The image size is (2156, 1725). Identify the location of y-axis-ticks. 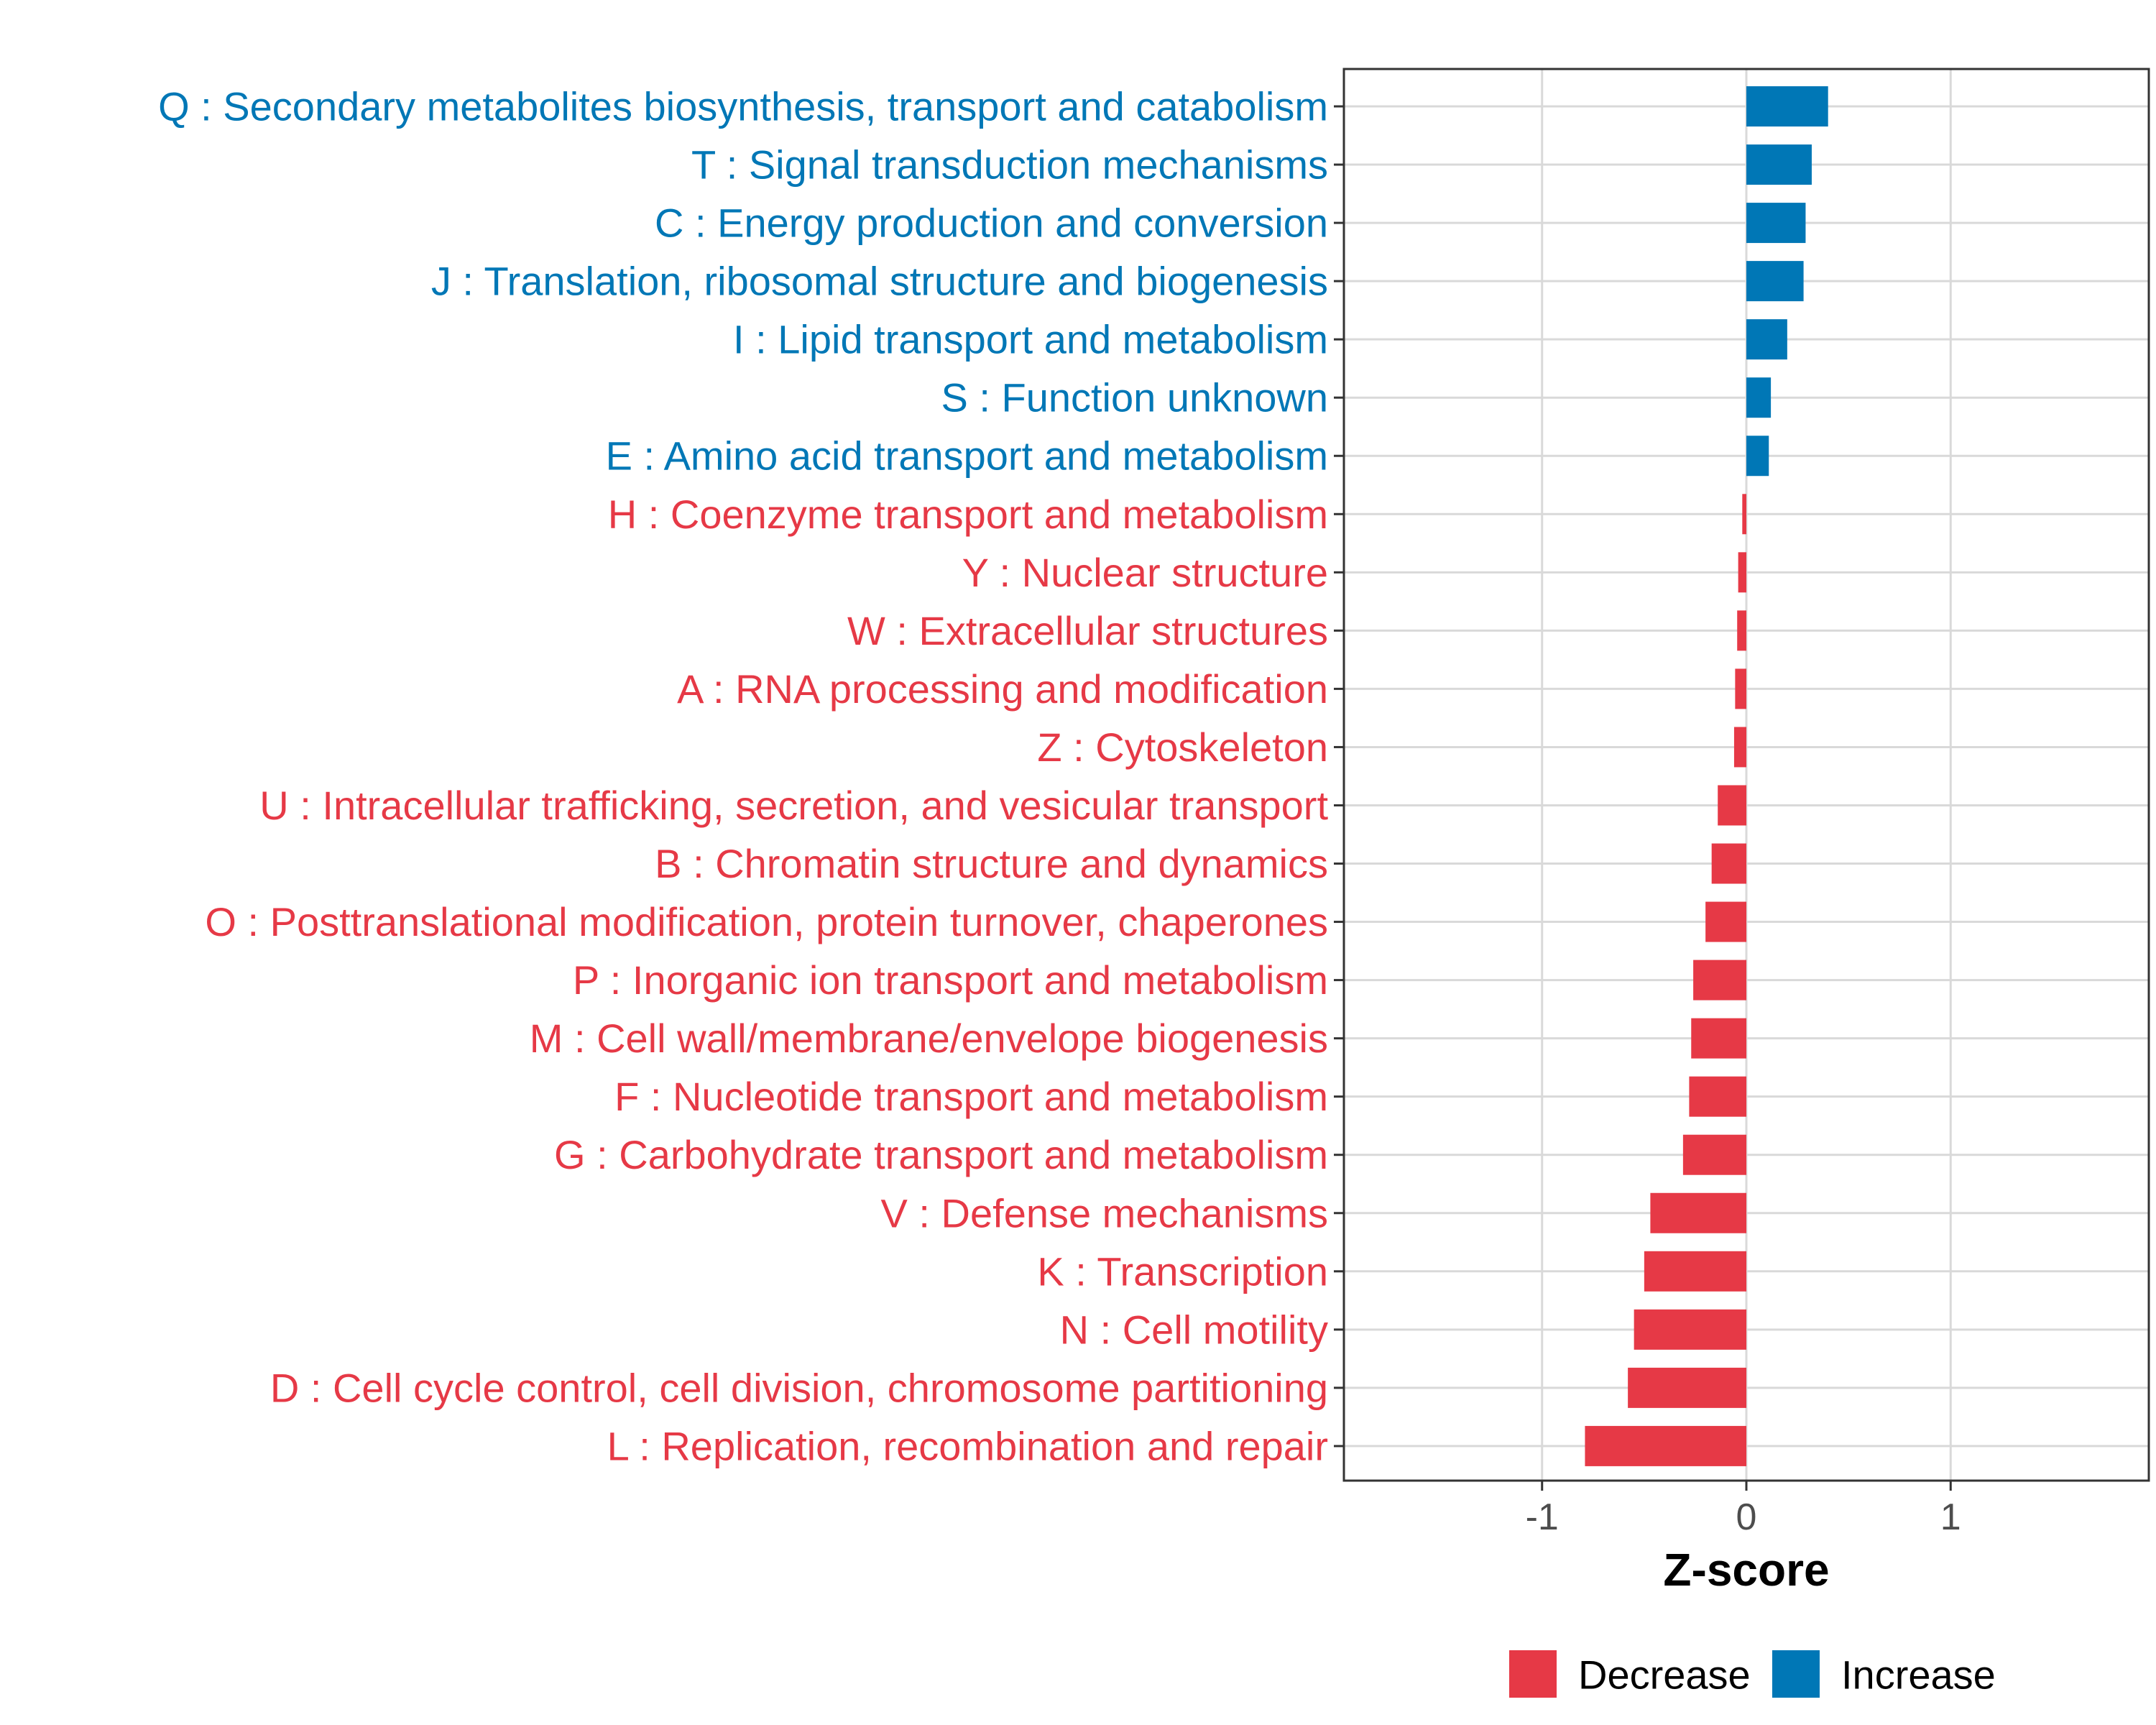
(1339, 776).